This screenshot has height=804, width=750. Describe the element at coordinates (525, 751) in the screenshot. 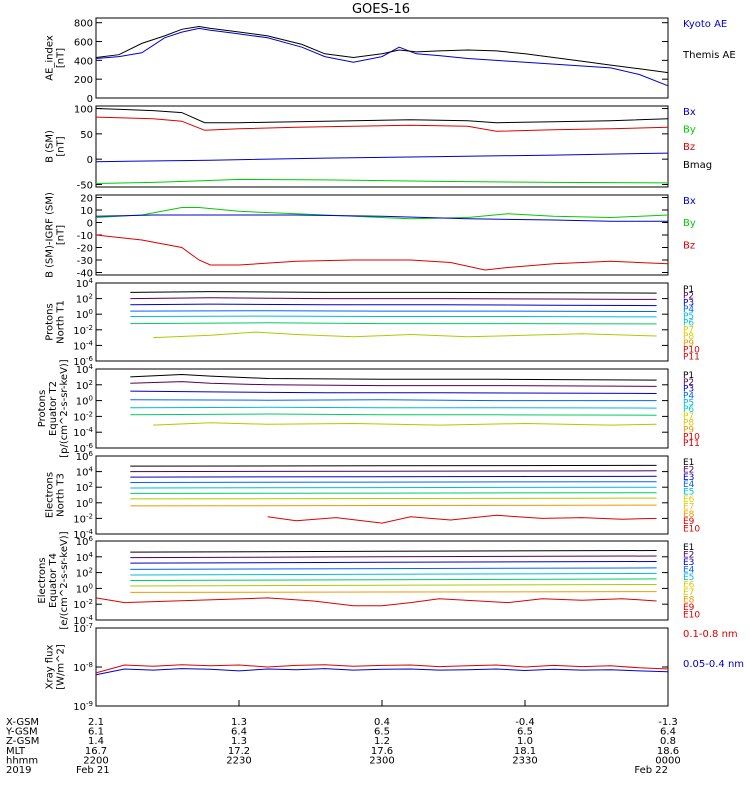

I see `ephemeris-value: 18.1` at that location.